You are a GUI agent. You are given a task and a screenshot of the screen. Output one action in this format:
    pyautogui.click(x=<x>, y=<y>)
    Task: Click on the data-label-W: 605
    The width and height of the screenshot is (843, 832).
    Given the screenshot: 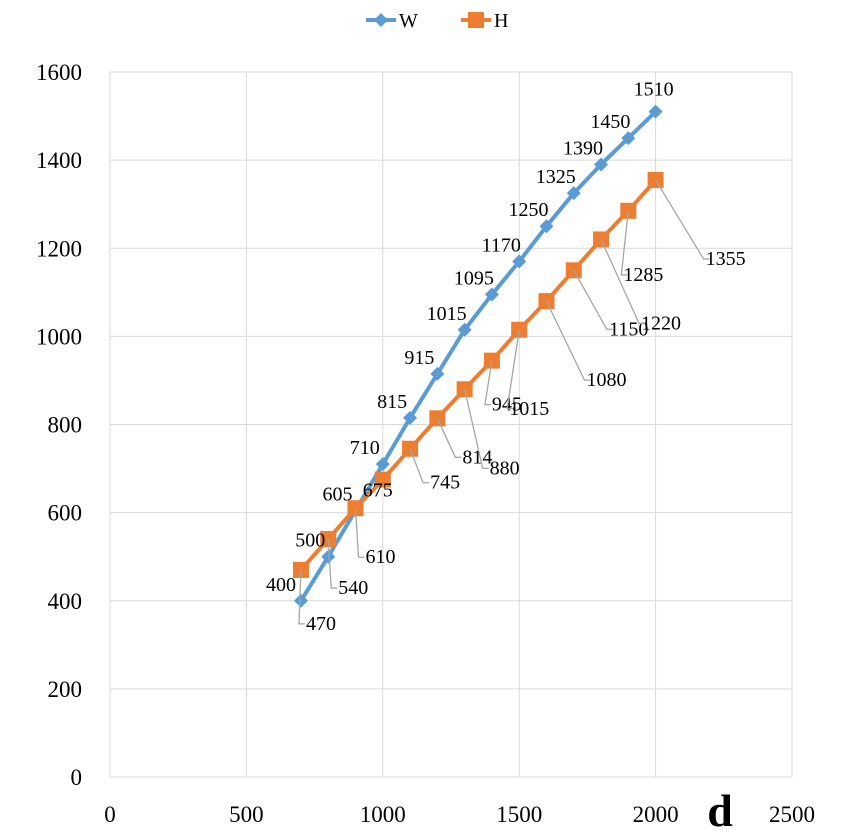 What is the action you would take?
    pyautogui.click(x=338, y=494)
    